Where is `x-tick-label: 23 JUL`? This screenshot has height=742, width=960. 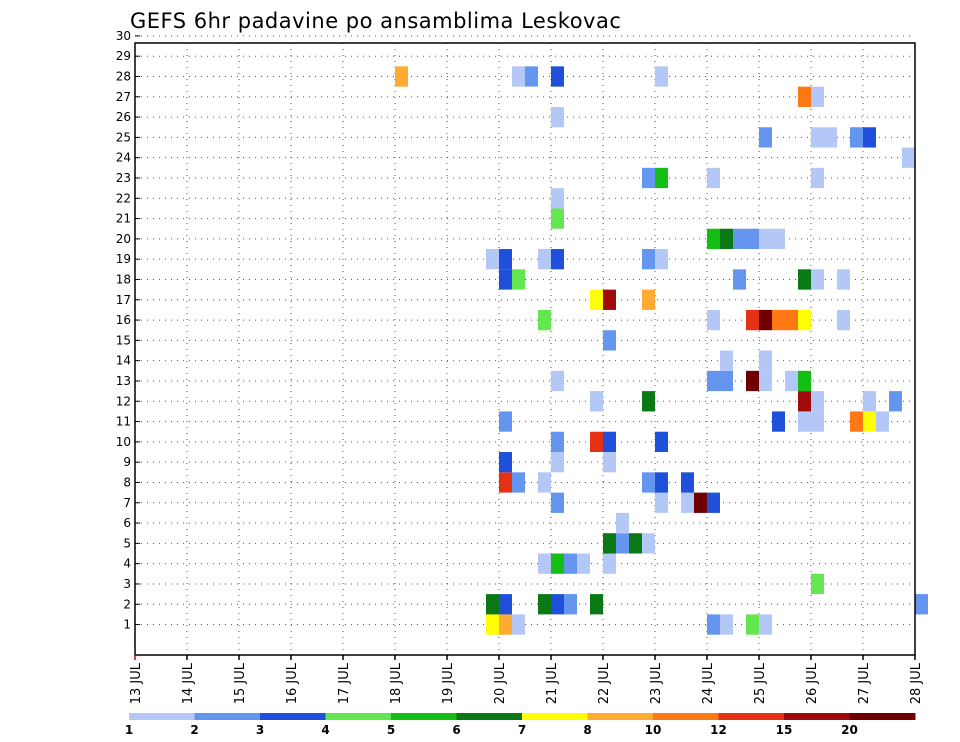 x-tick-label: 23 JUL is located at coordinates (656, 683).